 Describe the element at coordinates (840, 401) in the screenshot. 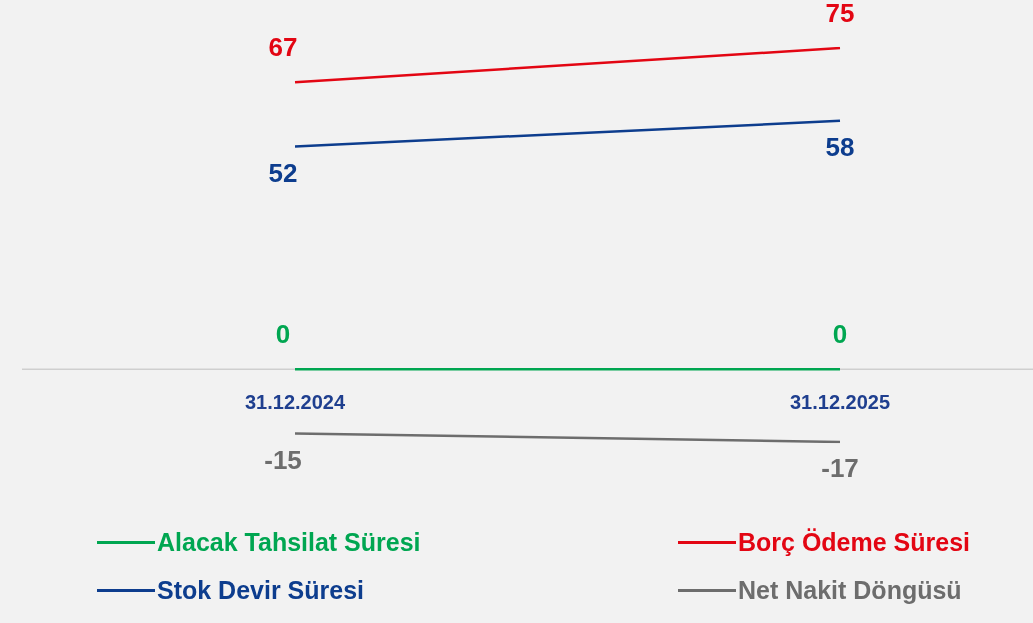

I see `x-tick-label: 31.12.2025` at that location.